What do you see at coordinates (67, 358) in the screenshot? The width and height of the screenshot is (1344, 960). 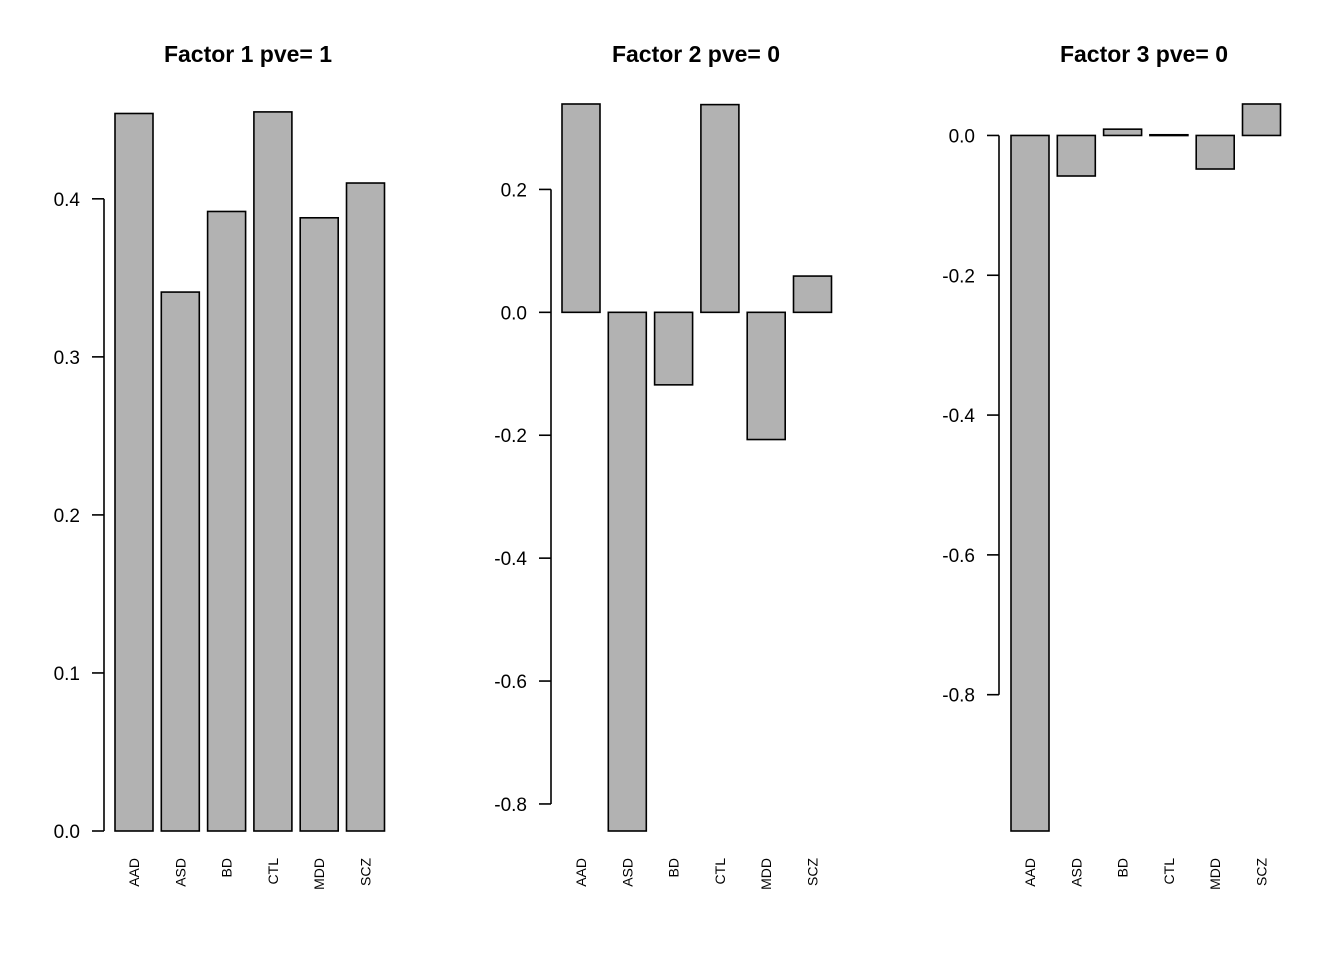 I see `y-tick-label: 0.3` at bounding box center [67, 358].